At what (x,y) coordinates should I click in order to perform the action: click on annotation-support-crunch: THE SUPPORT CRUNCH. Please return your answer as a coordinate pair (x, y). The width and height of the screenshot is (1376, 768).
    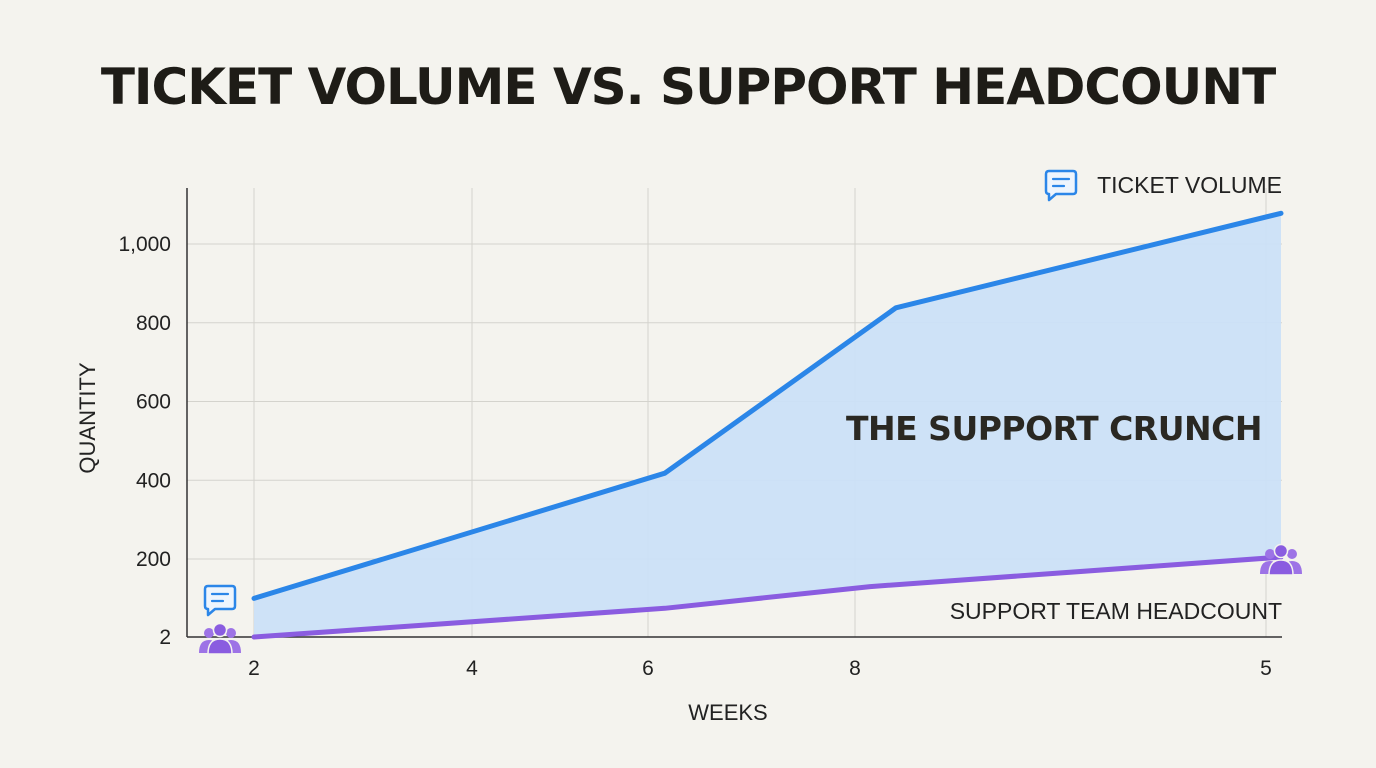
    Looking at the image, I should click on (1054, 428).